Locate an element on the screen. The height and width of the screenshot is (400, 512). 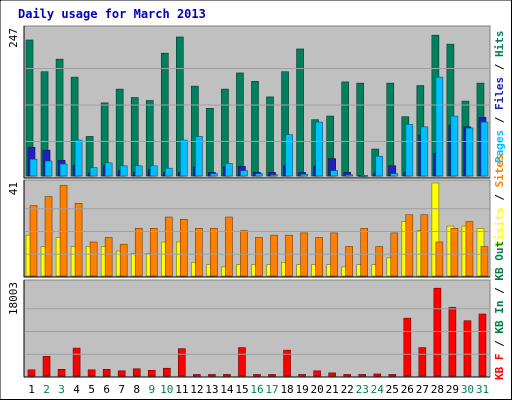
x-tick-label: 4 is located at coordinates (76, 389).